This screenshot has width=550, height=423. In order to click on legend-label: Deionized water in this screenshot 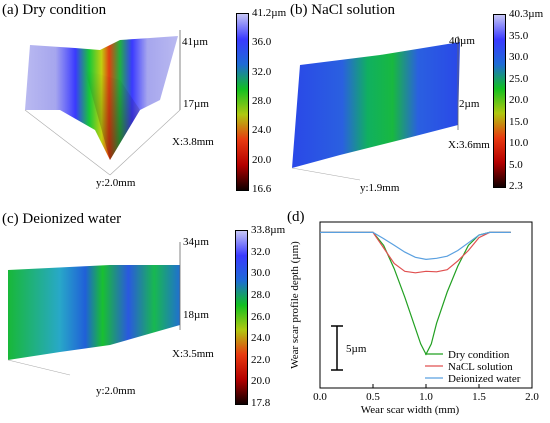, I will do `click(484, 379)`.